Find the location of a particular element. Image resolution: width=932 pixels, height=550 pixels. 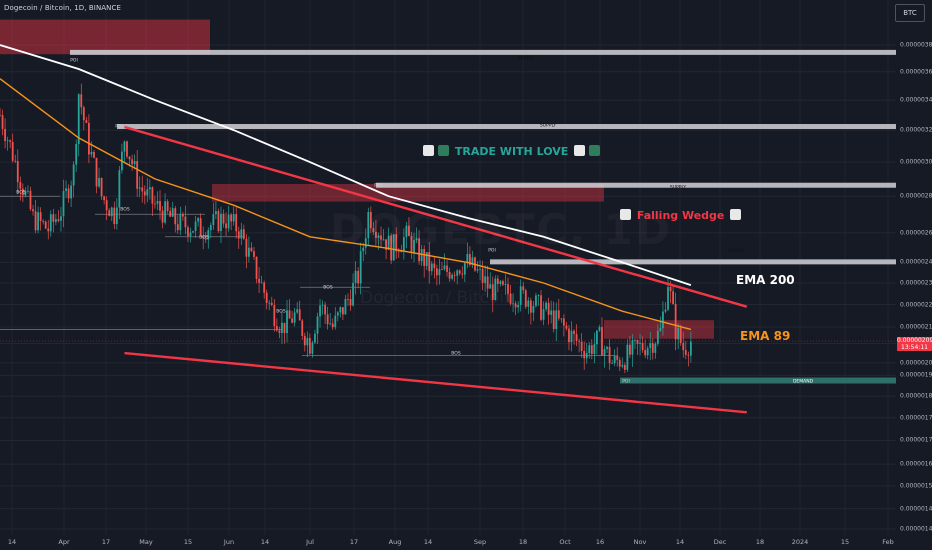

demand-zone is located at coordinates (758, 381).